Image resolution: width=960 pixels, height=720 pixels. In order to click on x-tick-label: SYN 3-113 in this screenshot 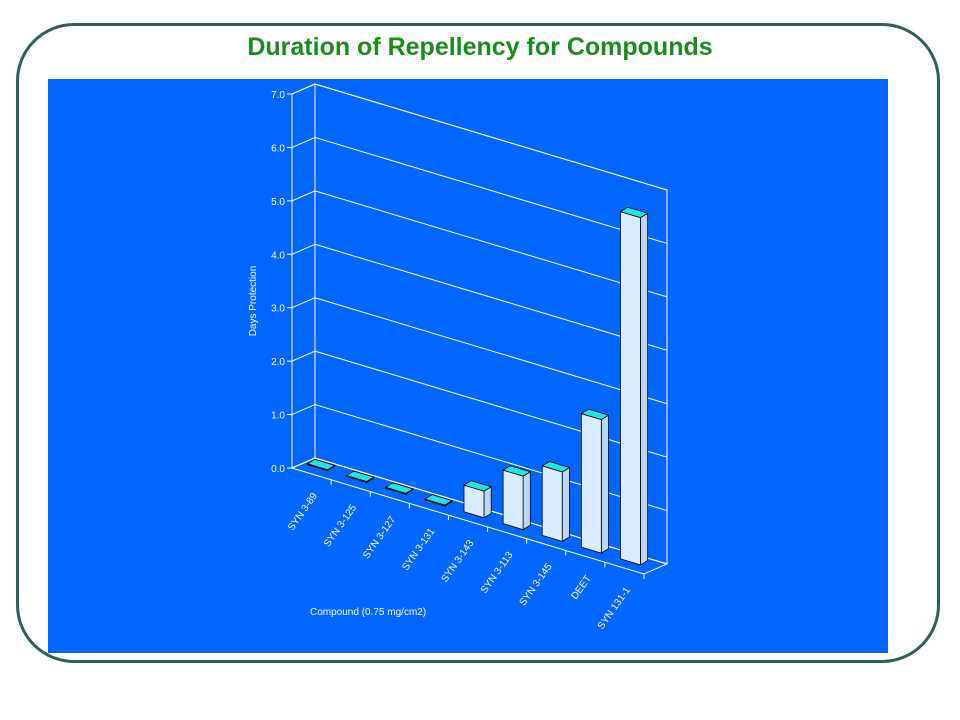, I will do `click(497, 573)`.